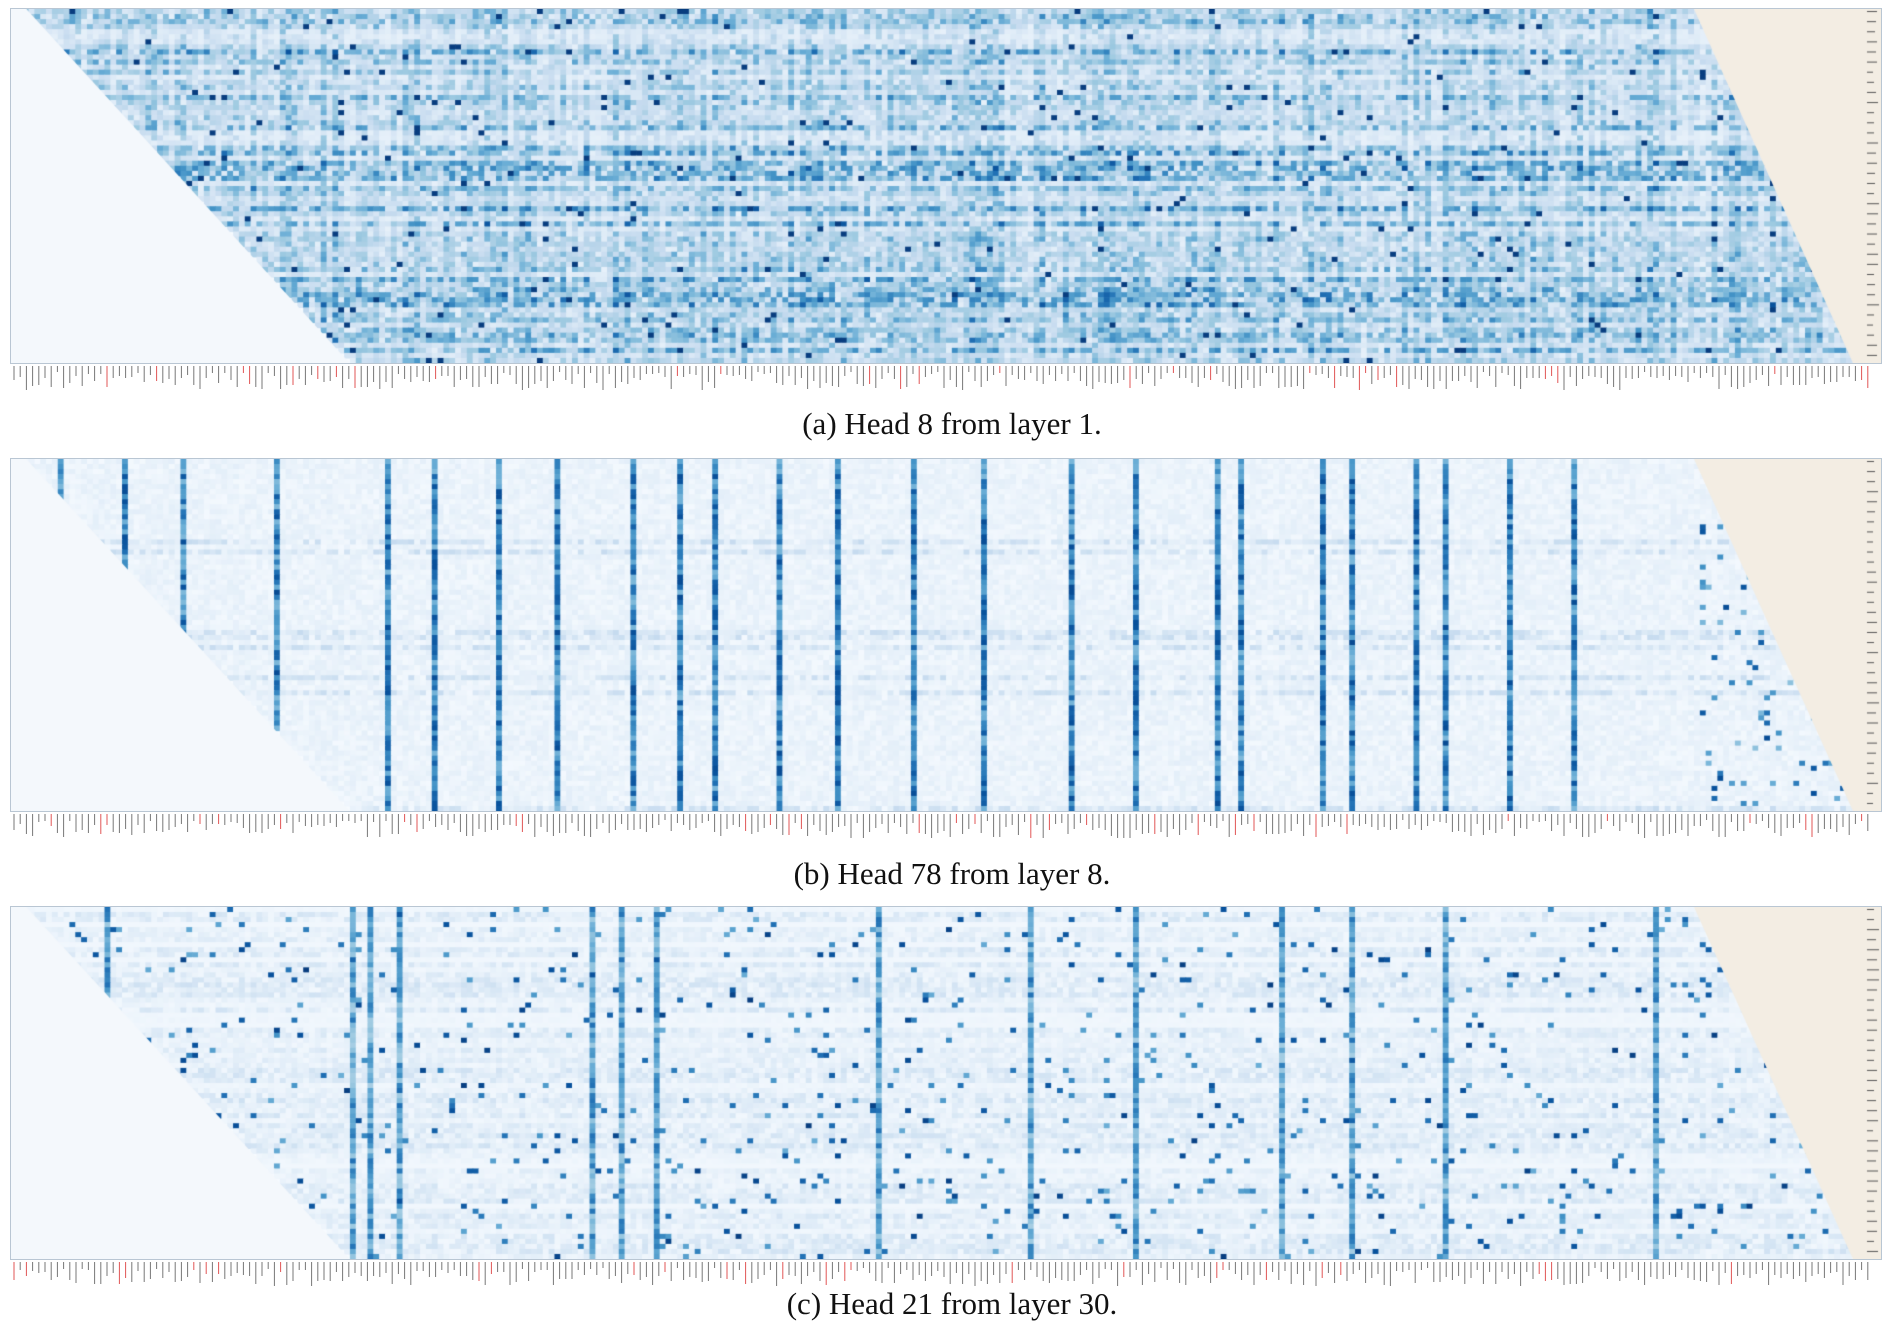 This screenshot has width=1904, height=1322. I want to click on caption-a: (a) Head 8 from layer 1., so click(952, 423).